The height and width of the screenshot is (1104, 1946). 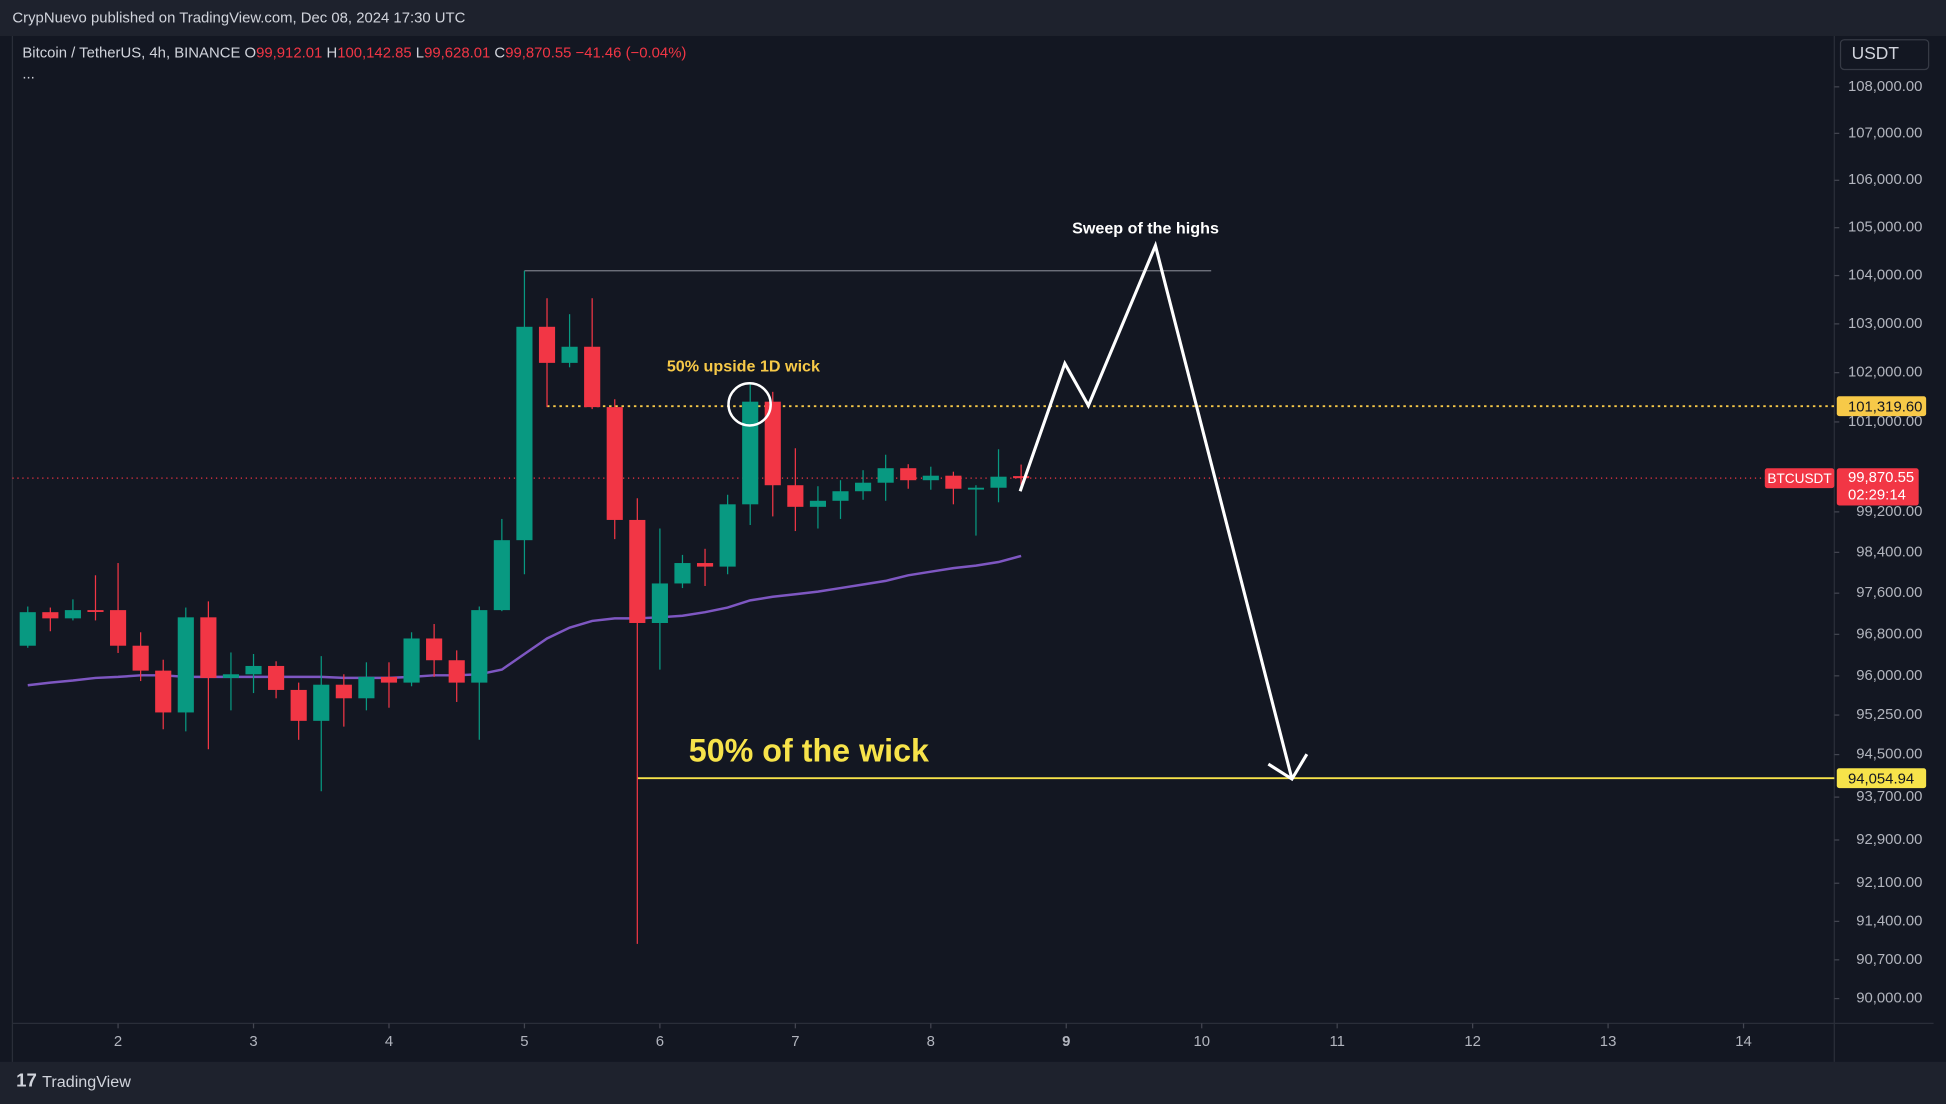 What do you see at coordinates (86, 1082) in the screenshot?
I see `brand: TradingView` at bounding box center [86, 1082].